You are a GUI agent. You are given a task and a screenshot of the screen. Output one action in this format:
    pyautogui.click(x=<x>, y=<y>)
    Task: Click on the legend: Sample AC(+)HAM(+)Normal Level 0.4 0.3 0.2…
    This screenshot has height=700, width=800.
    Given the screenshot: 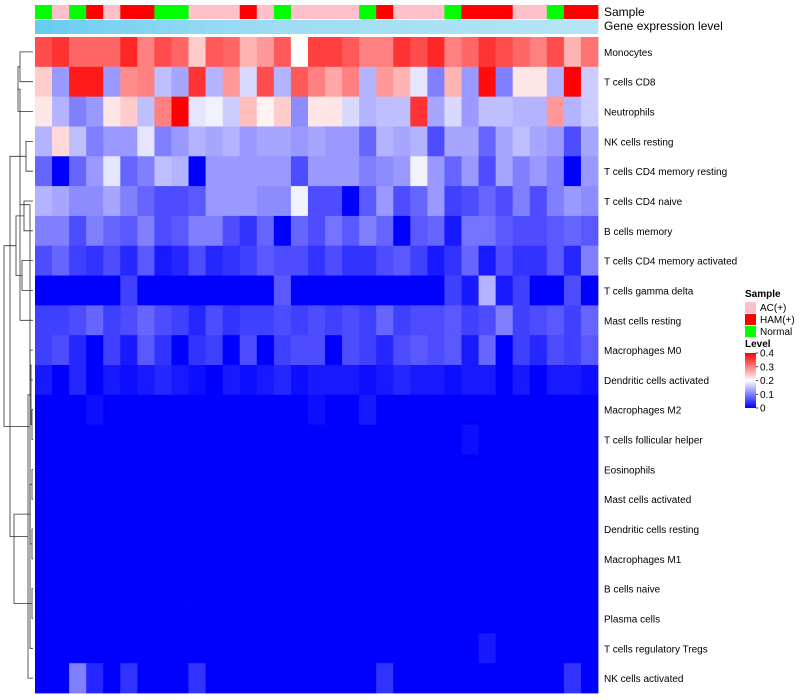 What is the action you would take?
    pyautogui.click(x=770, y=352)
    